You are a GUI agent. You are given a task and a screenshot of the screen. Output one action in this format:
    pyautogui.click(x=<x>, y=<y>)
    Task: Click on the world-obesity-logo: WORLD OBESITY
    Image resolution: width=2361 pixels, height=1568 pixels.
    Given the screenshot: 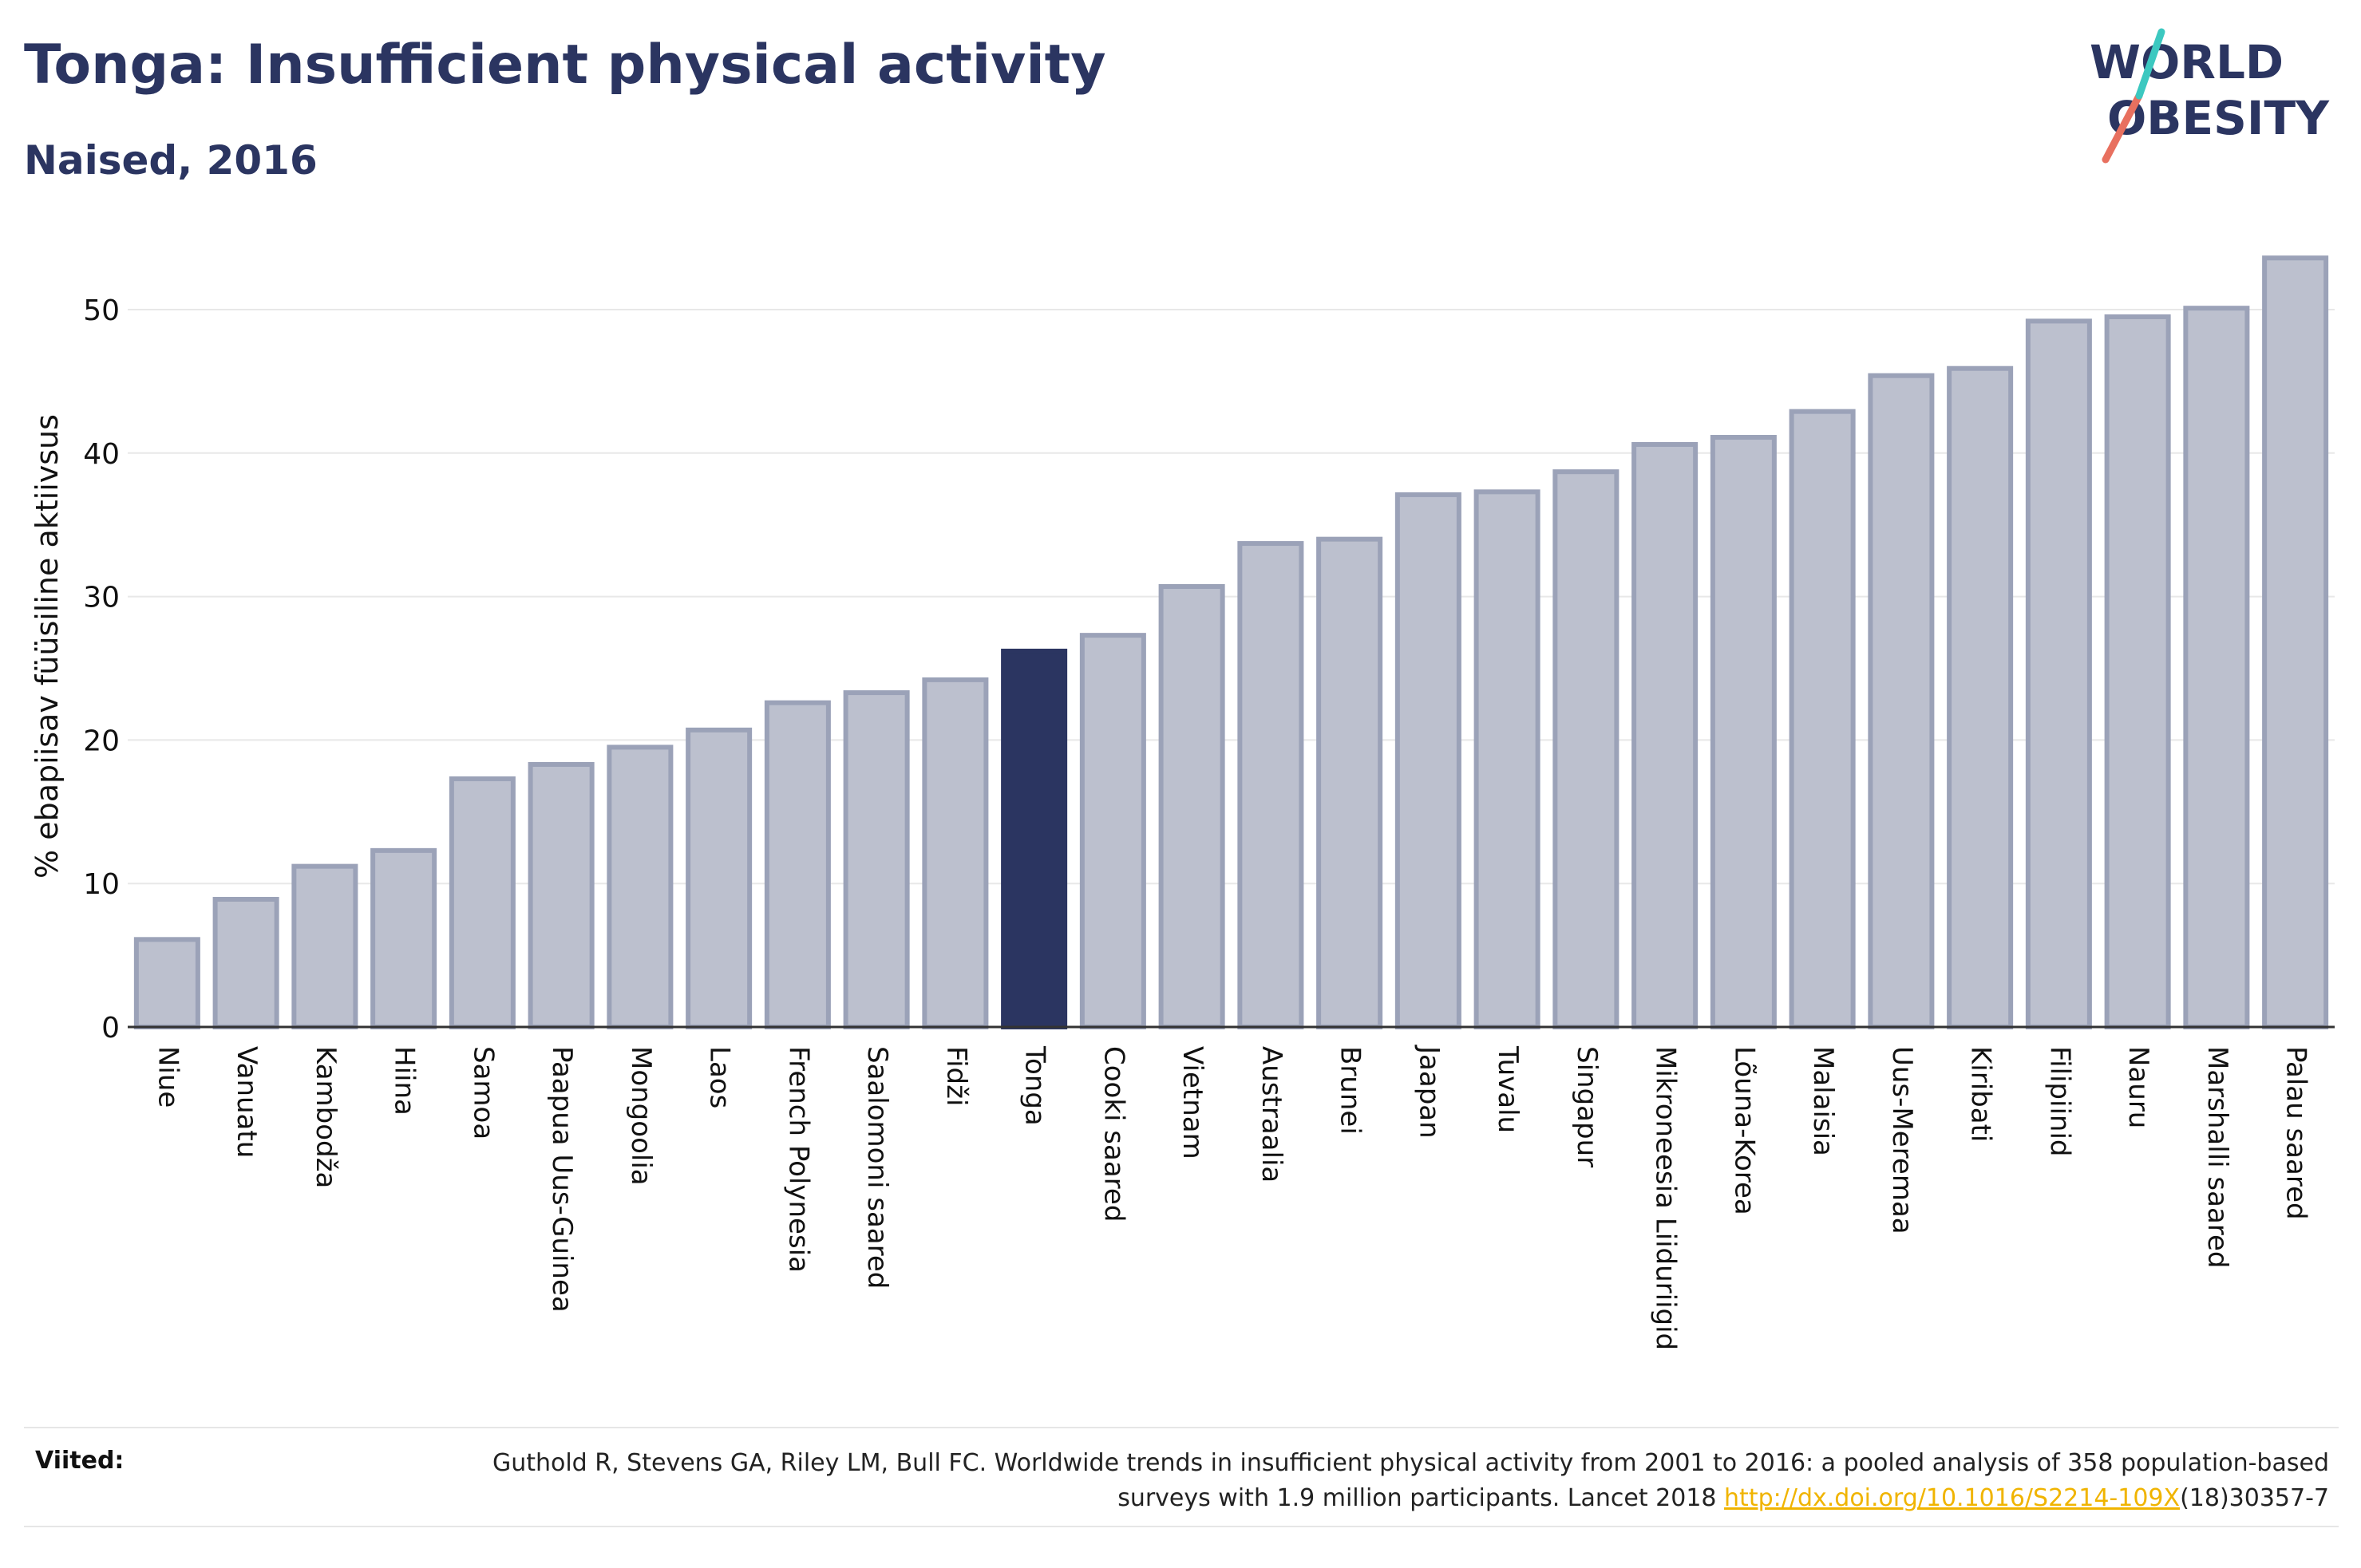 What is the action you would take?
    pyautogui.click(x=2210, y=96)
    